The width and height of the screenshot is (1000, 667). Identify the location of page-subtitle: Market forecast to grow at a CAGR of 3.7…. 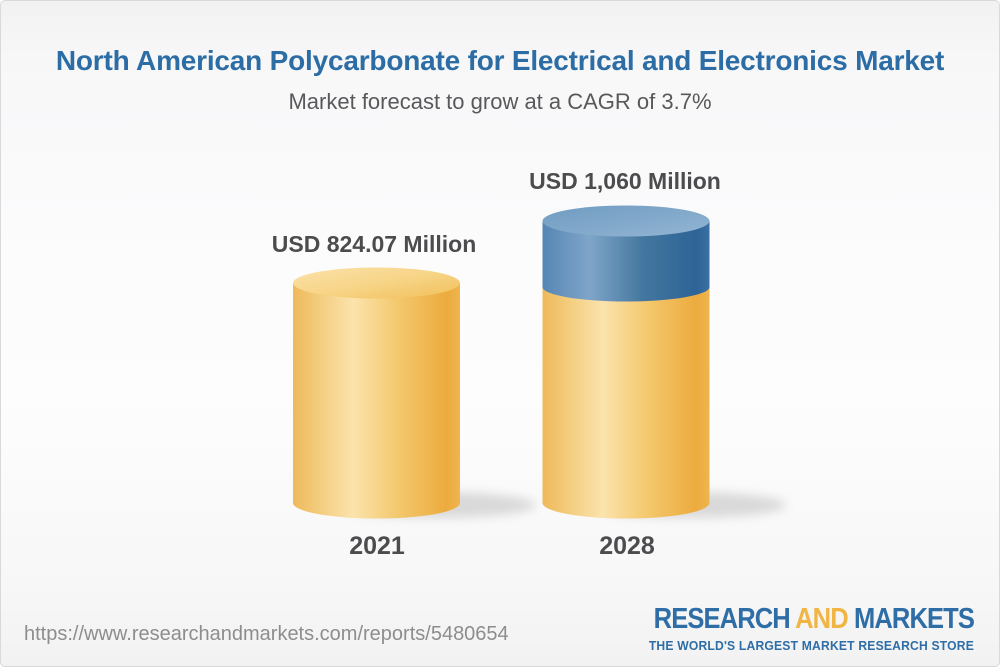
(500, 101).